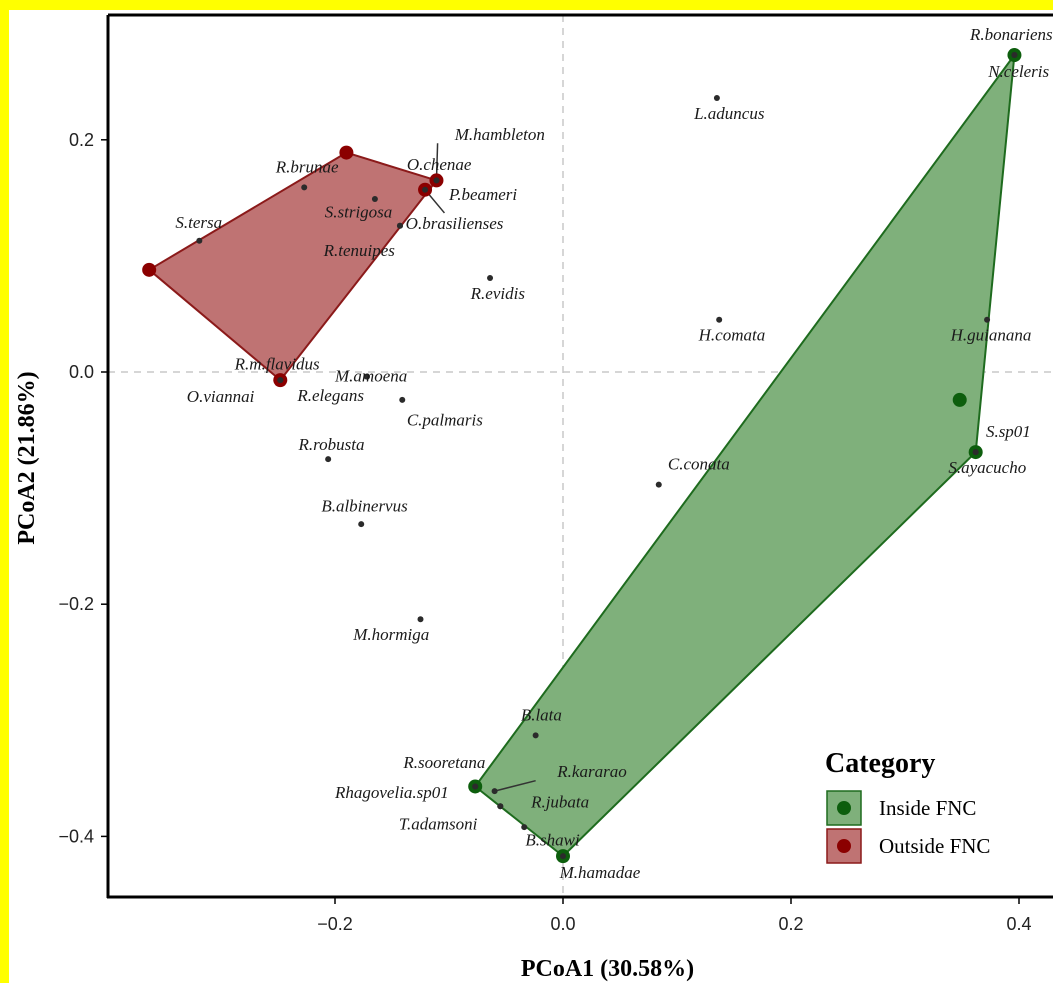 The width and height of the screenshot is (1053, 983). What do you see at coordinates (959, 399) in the screenshot?
I see `category-point-inside-fnc` at bounding box center [959, 399].